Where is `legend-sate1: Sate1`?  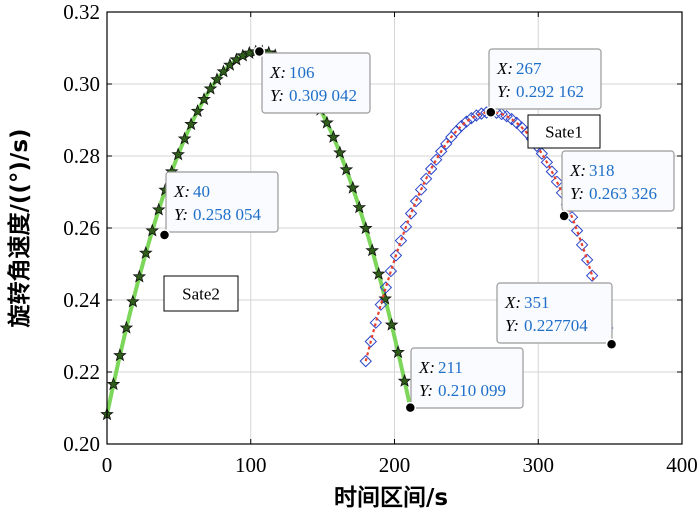
legend-sate1: Sate1 is located at coordinates (564, 131).